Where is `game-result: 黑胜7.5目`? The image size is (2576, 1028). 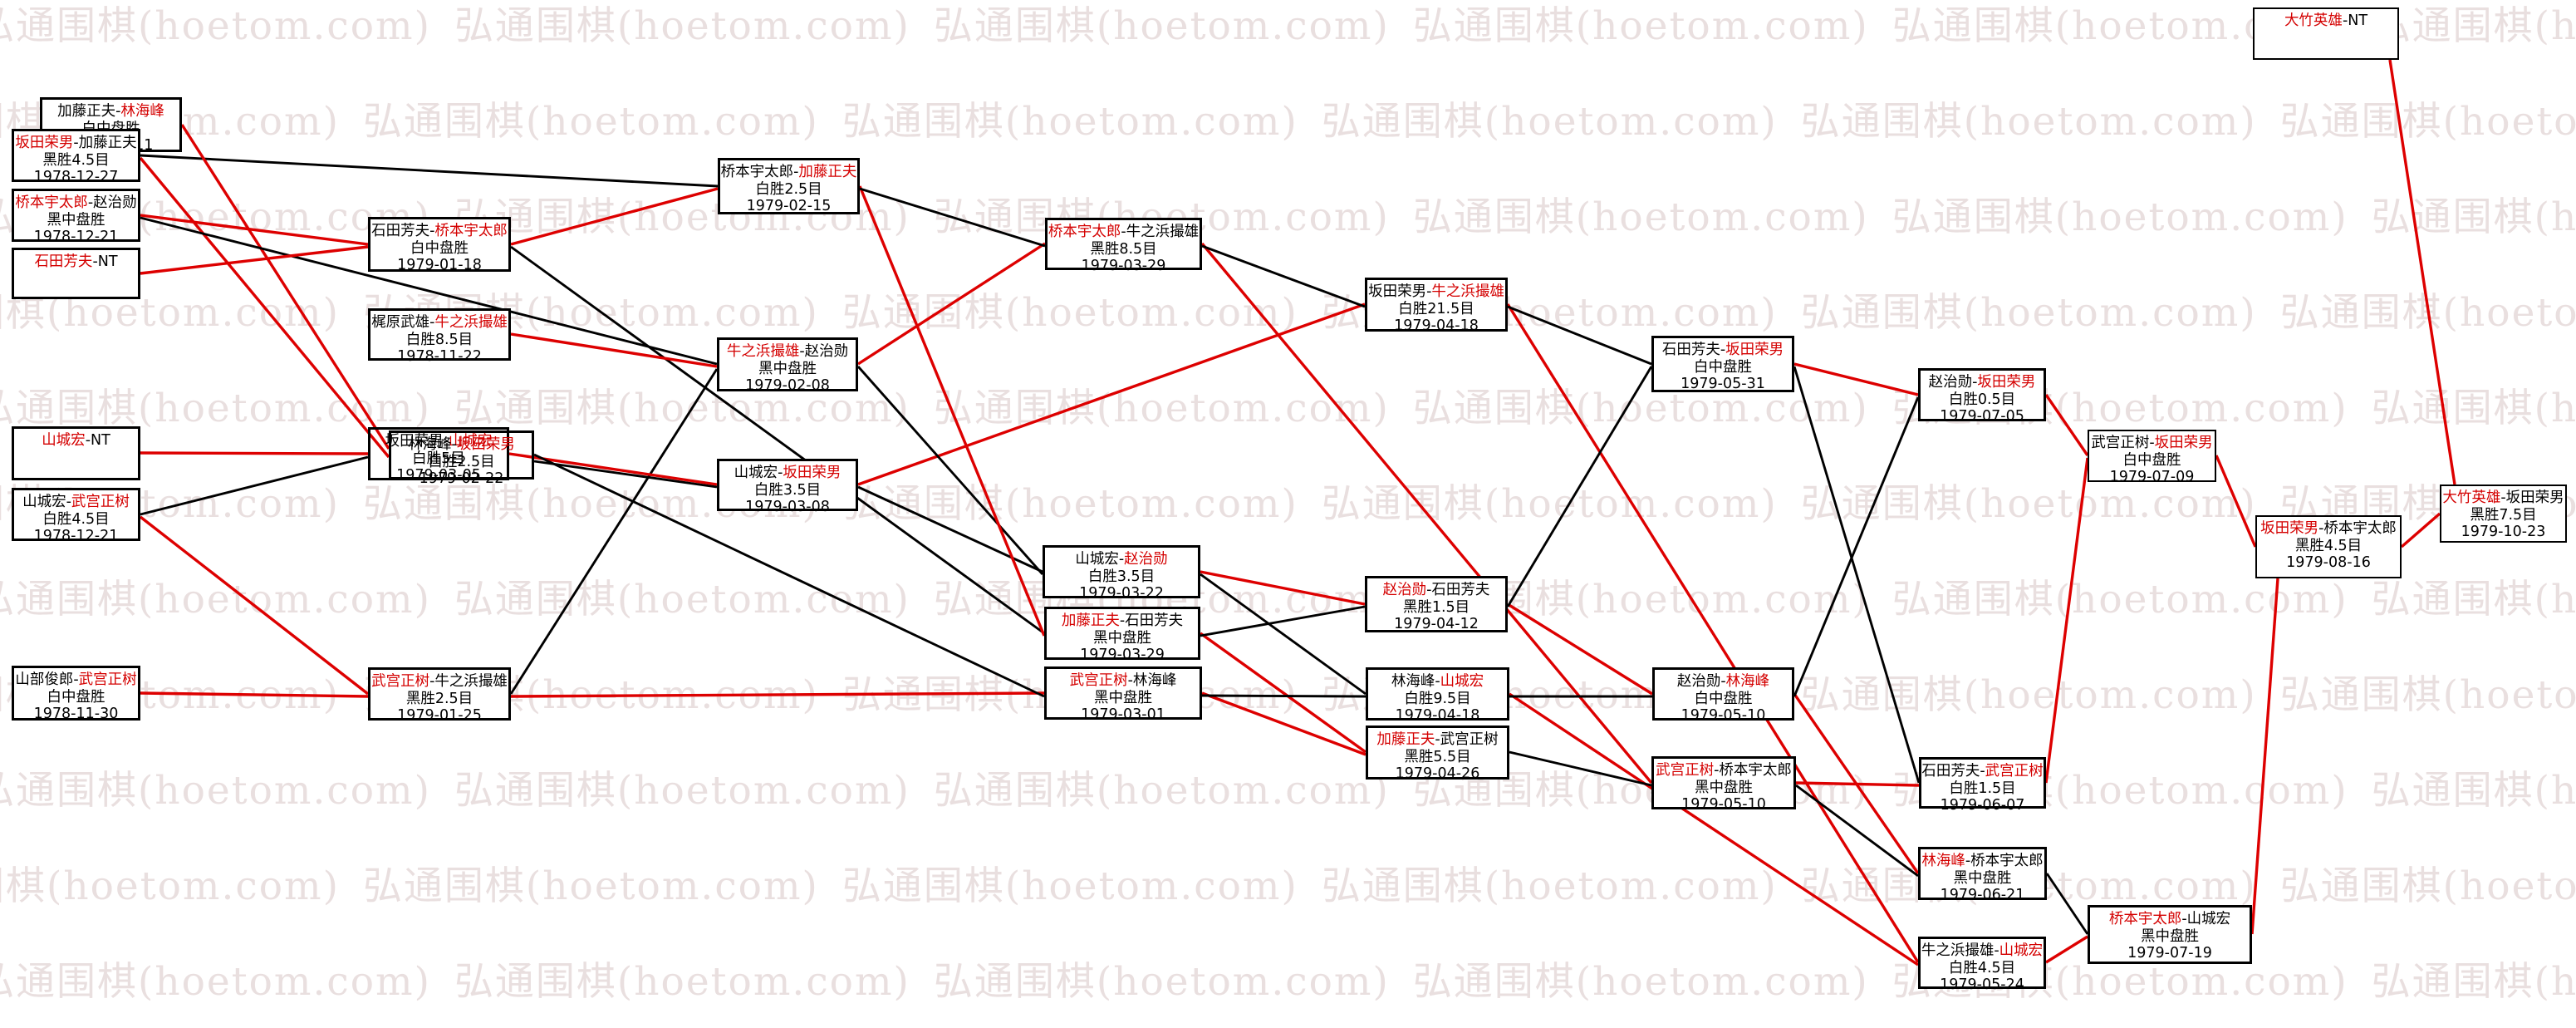
game-result: 黑胜7.5目 is located at coordinates (2503, 515).